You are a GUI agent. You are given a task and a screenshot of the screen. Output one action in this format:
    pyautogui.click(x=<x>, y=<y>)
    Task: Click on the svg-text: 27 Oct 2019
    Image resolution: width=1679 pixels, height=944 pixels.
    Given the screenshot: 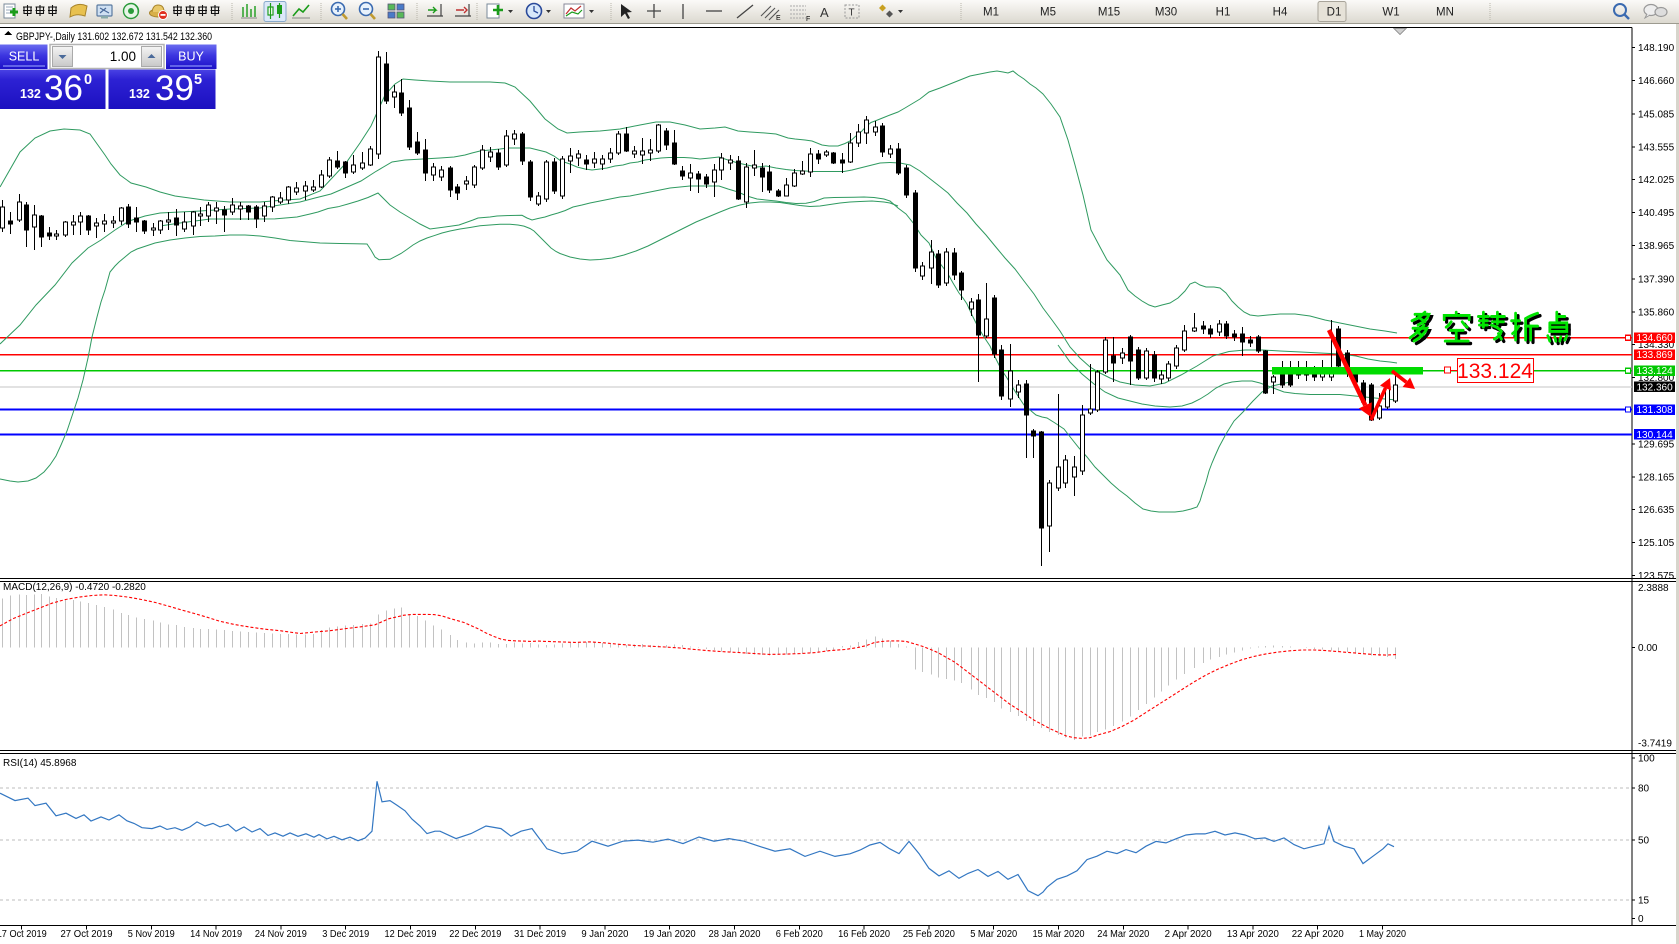 What is the action you would take?
    pyautogui.click(x=87, y=934)
    